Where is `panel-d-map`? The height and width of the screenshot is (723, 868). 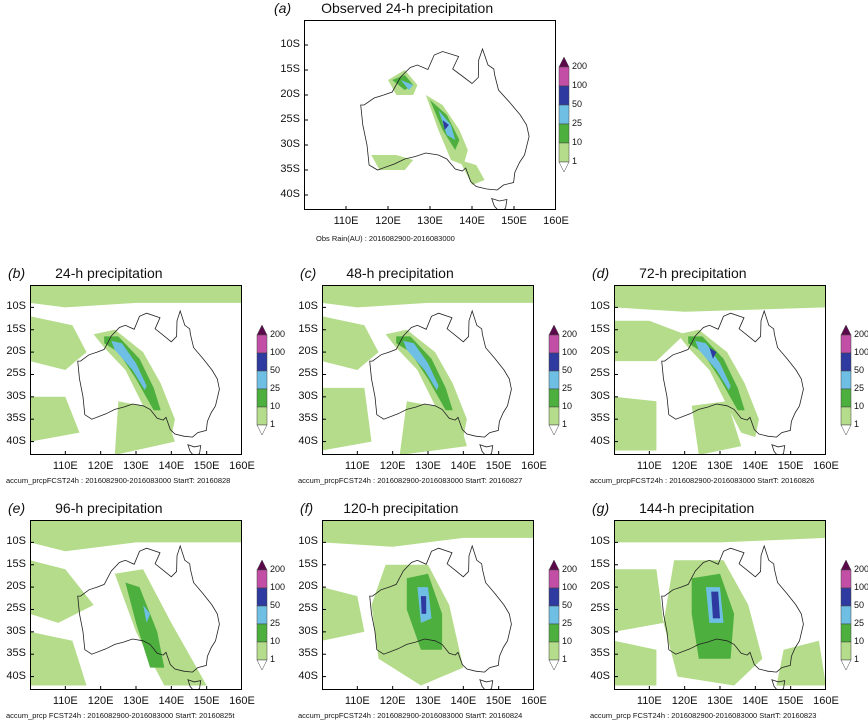 panel-d-map is located at coordinates (720, 370).